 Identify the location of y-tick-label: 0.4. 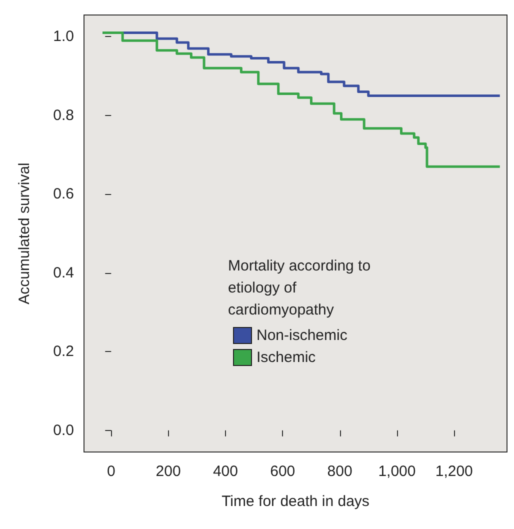
(63, 273).